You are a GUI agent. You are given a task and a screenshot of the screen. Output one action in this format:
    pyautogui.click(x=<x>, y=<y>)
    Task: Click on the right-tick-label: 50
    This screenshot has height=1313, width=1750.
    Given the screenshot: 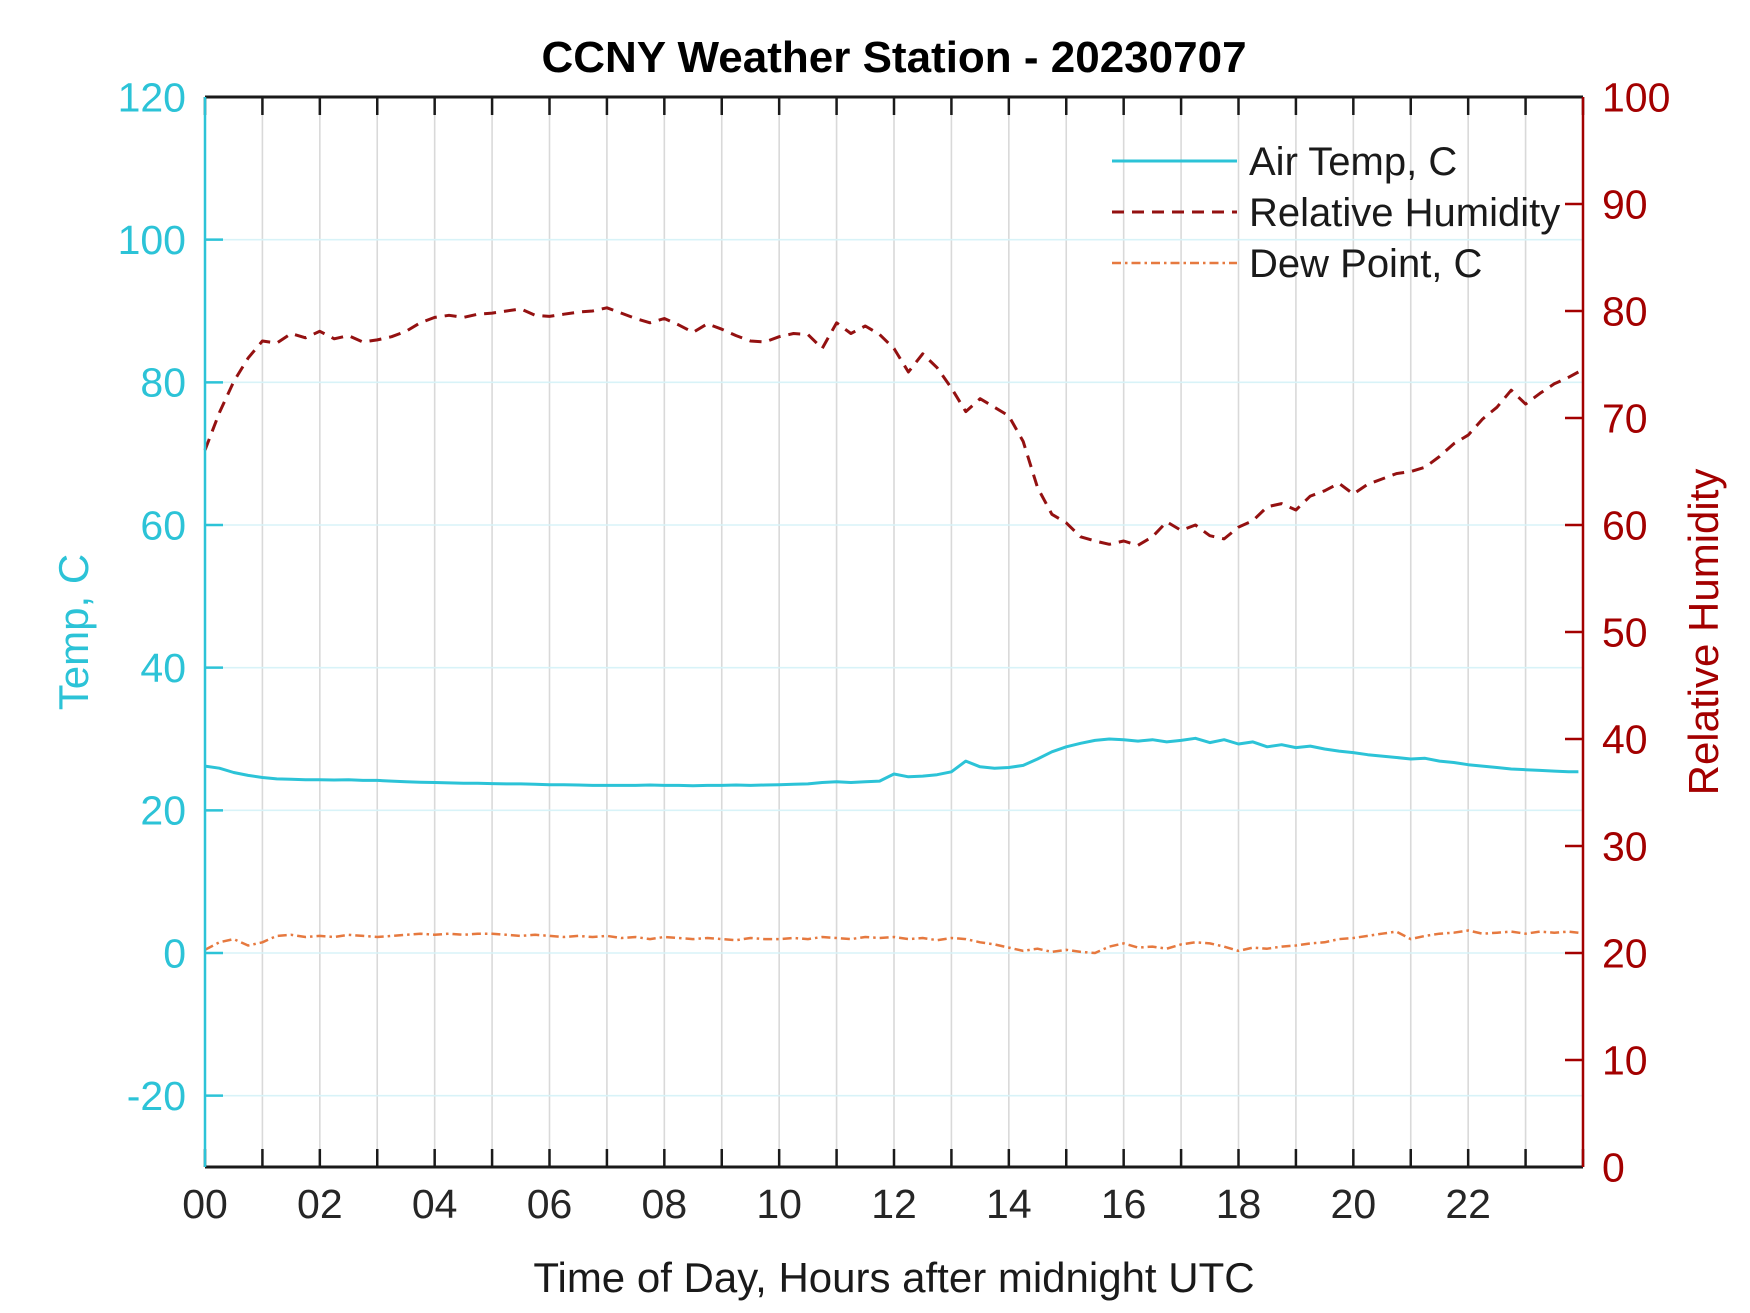 What is the action you would take?
    pyautogui.click(x=1625, y=632)
    